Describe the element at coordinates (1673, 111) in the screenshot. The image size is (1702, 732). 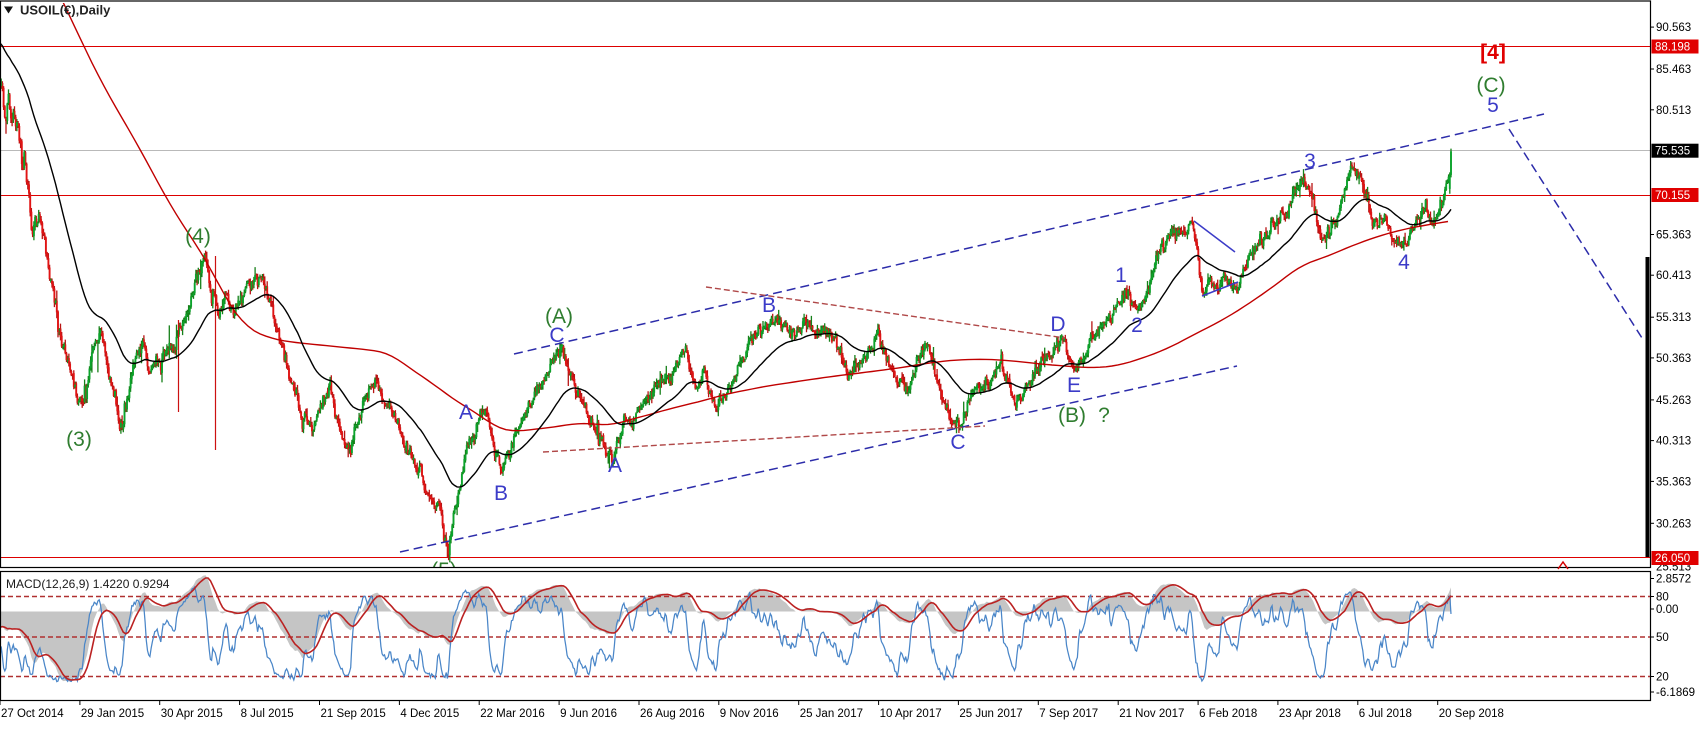
I see `svg-text: 80.513` at that location.